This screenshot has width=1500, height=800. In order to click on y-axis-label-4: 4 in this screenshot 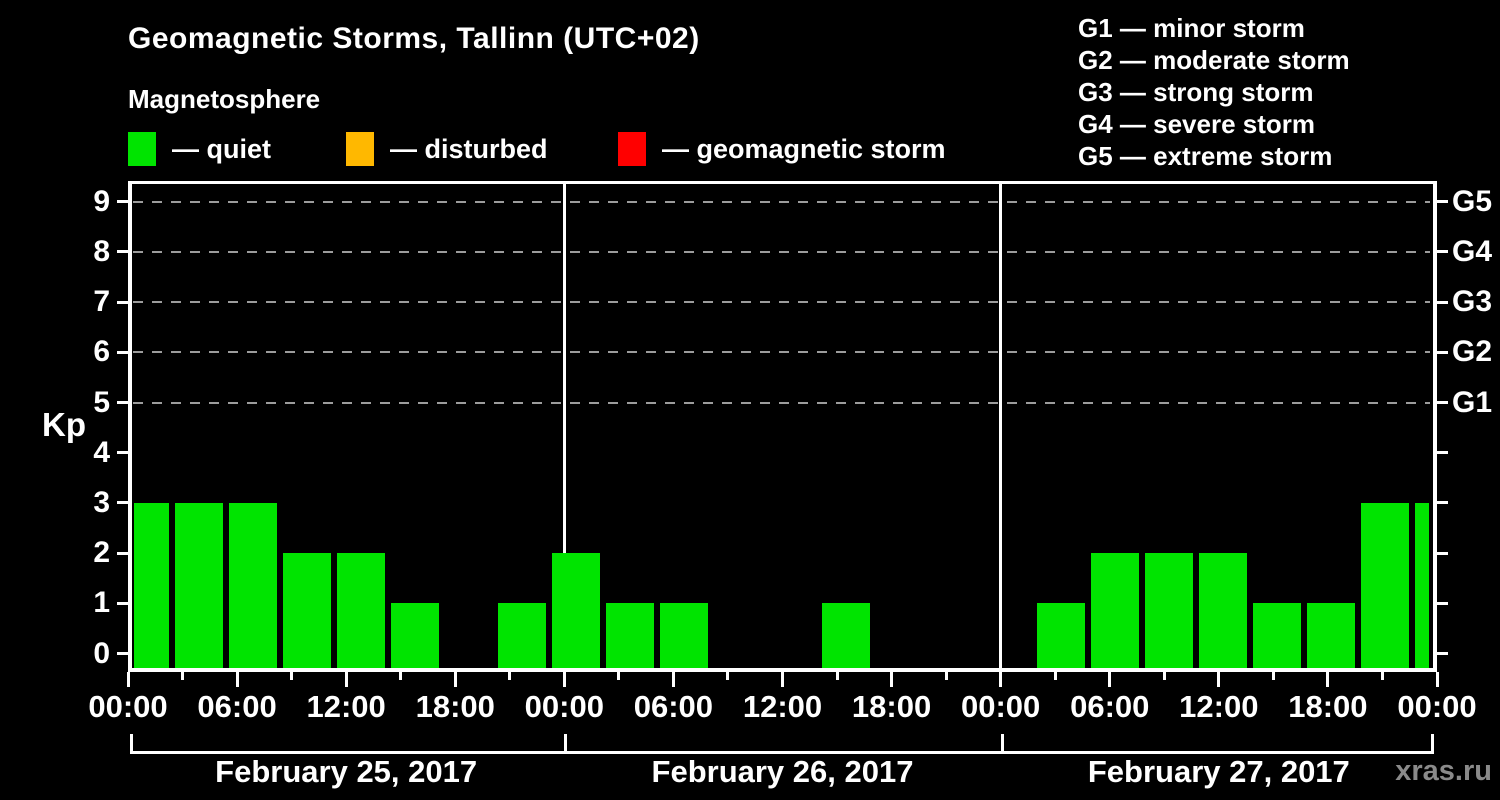, I will do `click(101, 452)`.